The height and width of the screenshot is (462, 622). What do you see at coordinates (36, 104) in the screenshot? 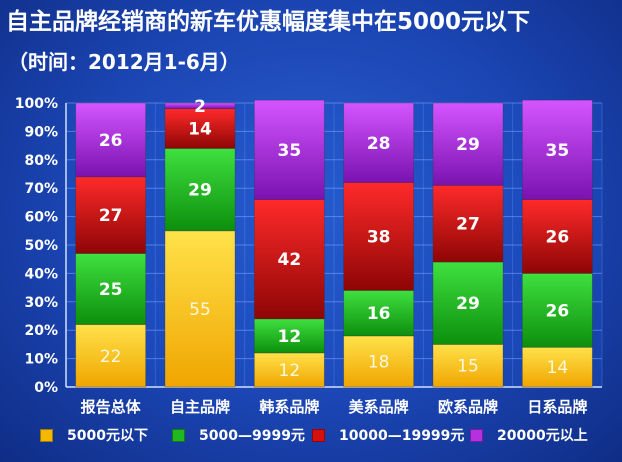
I see `y-tick-label: 100%` at bounding box center [36, 104].